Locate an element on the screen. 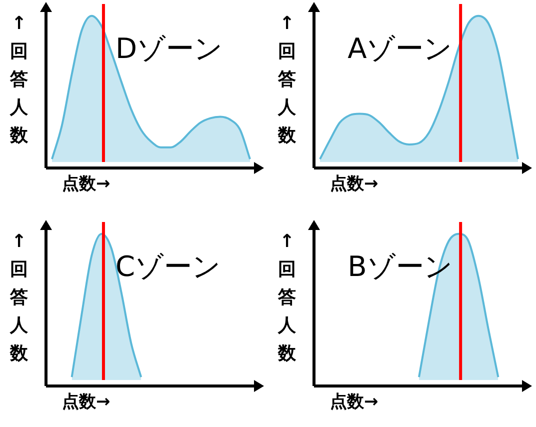 This screenshot has height=427, width=536. text: Bゾーン is located at coordinates (400, 267).